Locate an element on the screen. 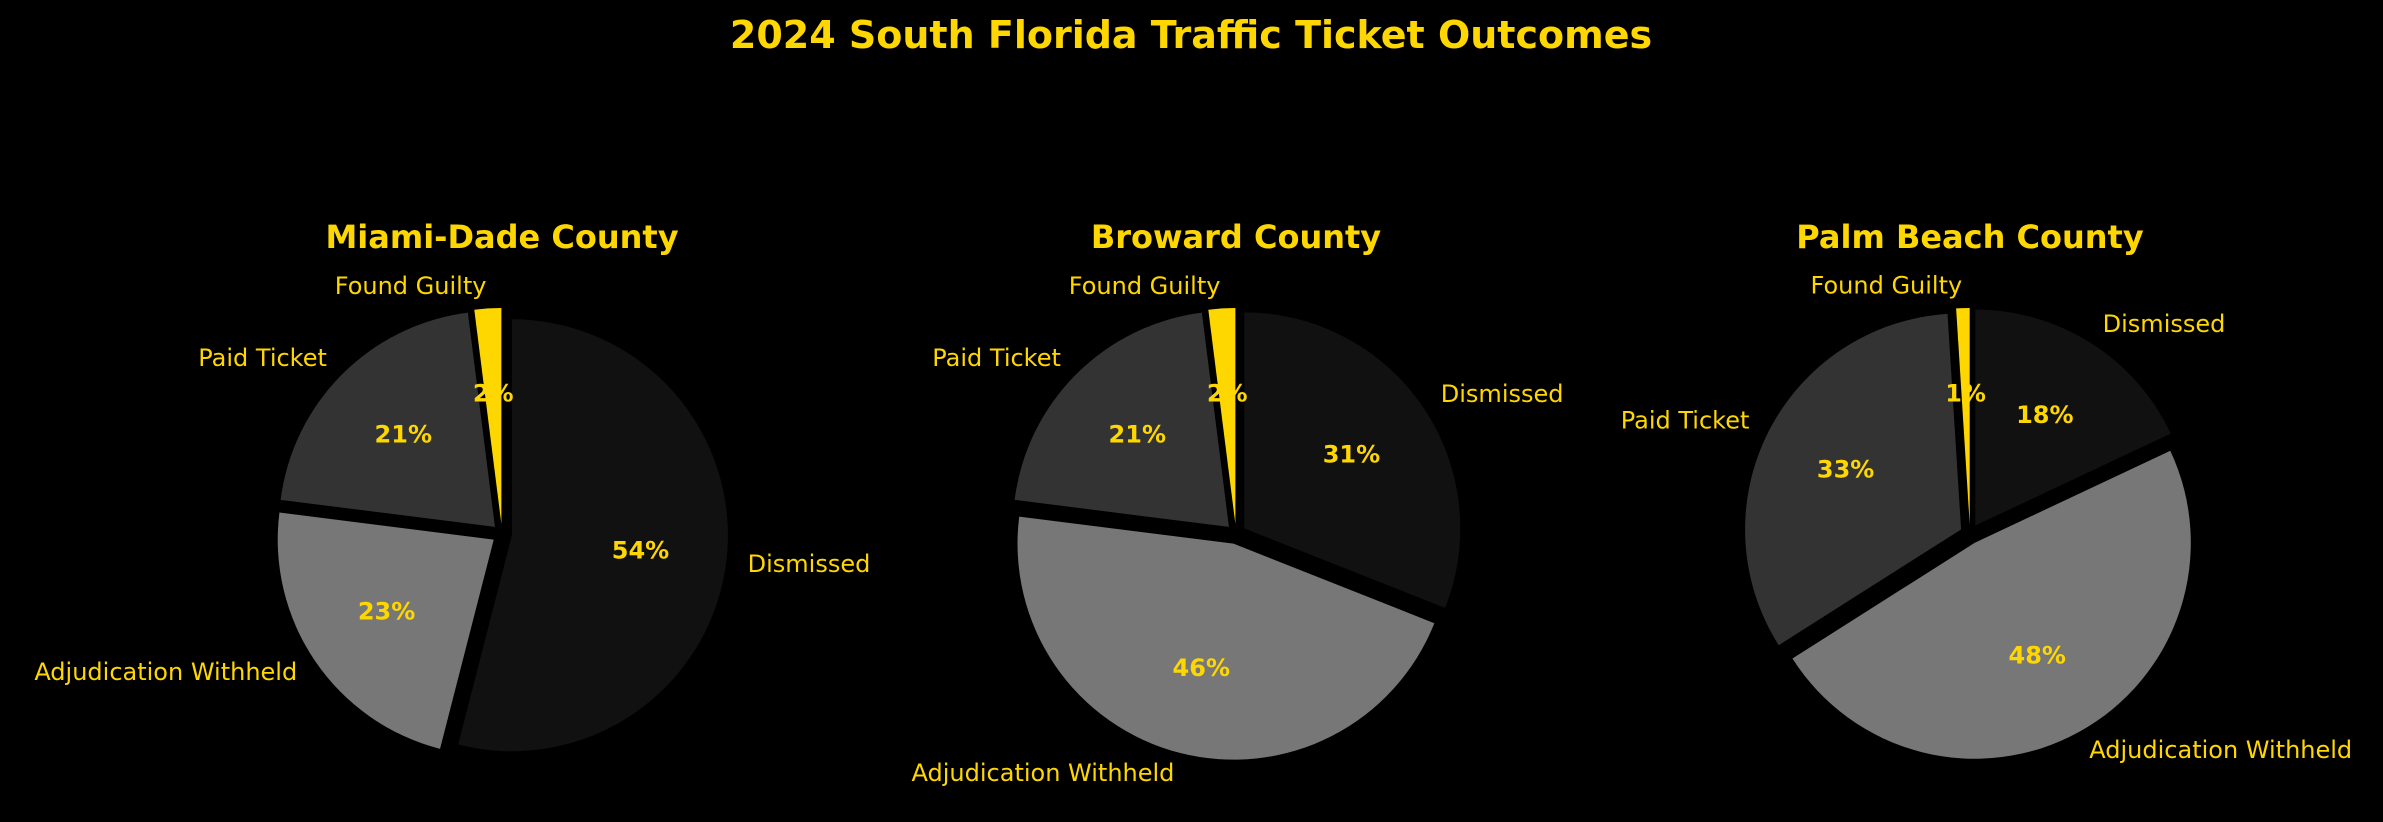  slice-percent-adjudication-withheld: 48% is located at coordinates (2037, 655).